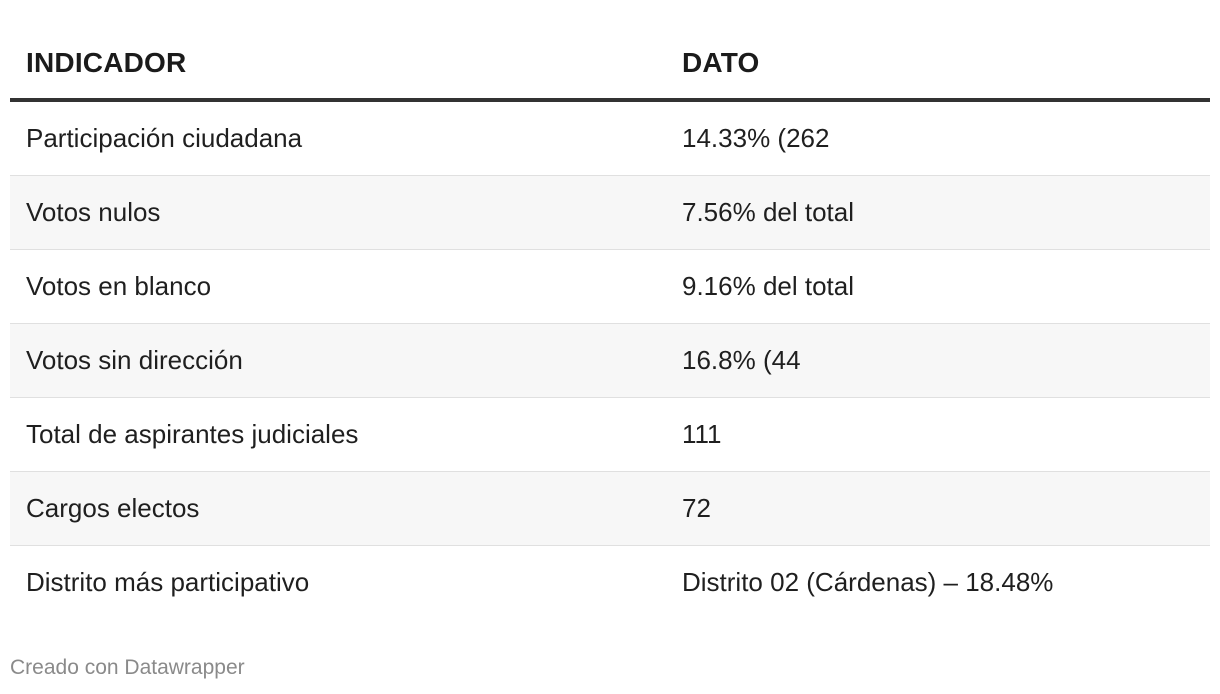 The height and width of the screenshot is (694, 1220). What do you see at coordinates (868, 582) in the screenshot?
I see `value-cell: Distrito 02 (Cárdenas) – 18.48%` at bounding box center [868, 582].